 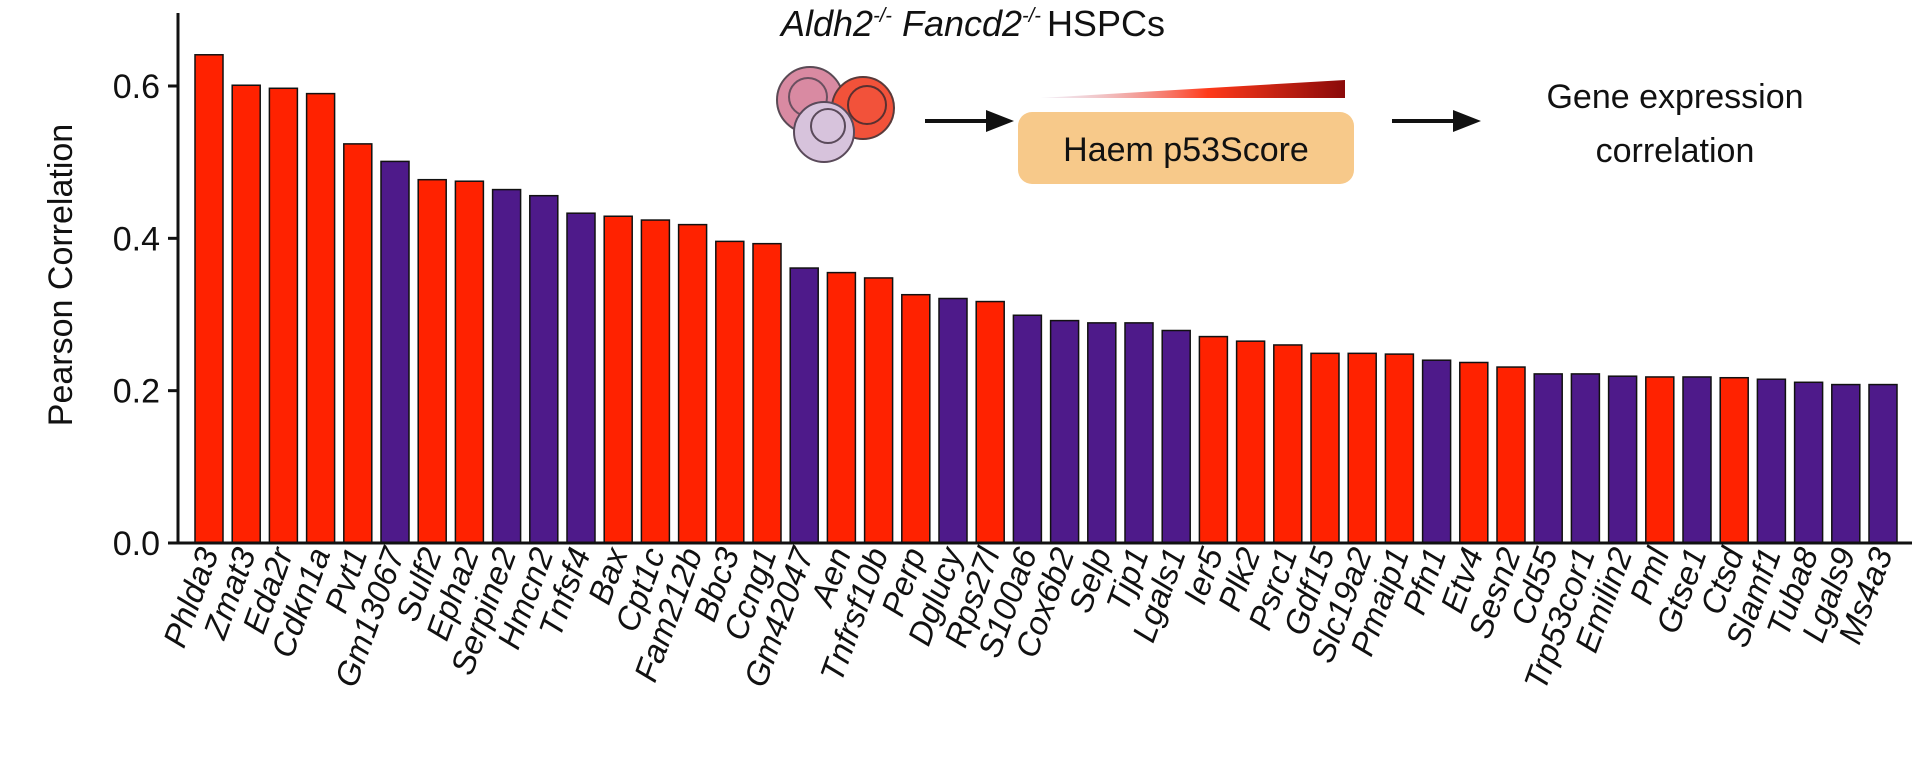 What do you see at coordinates (692, 383) in the screenshot?
I see `bar-fam212b` at bounding box center [692, 383].